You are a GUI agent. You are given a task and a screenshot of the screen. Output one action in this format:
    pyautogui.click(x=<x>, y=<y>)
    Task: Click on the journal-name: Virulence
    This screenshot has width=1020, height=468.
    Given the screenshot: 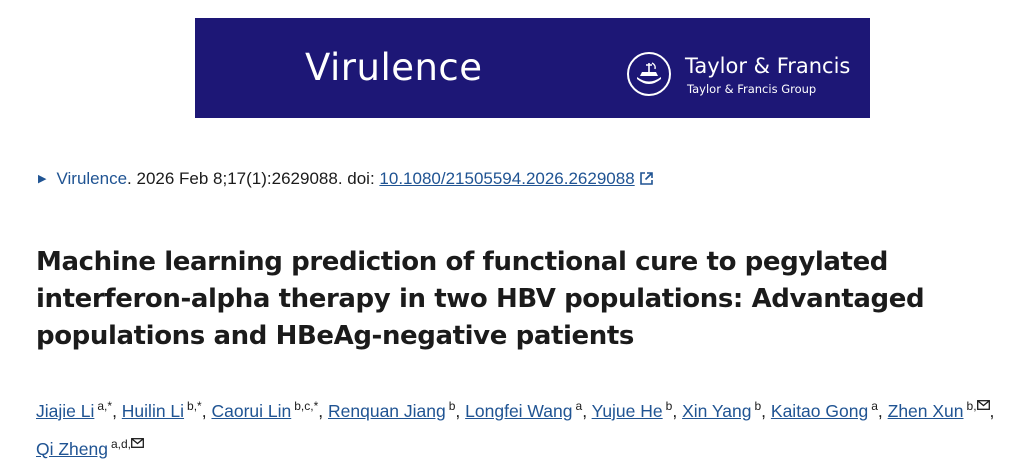 What is the action you would take?
    pyautogui.click(x=394, y=67)
    